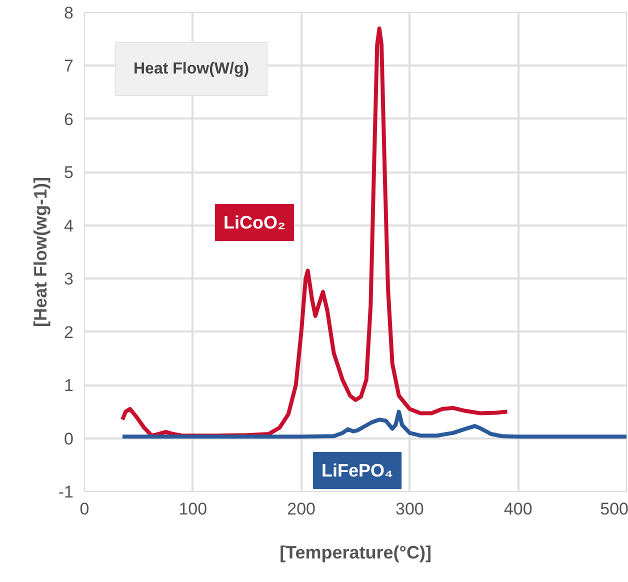 The image size is (628, 582). What do you see at coordinates (85, 509) in the screenshot?
I see `x-tick-label: 0` at bounding box center [85, 509].